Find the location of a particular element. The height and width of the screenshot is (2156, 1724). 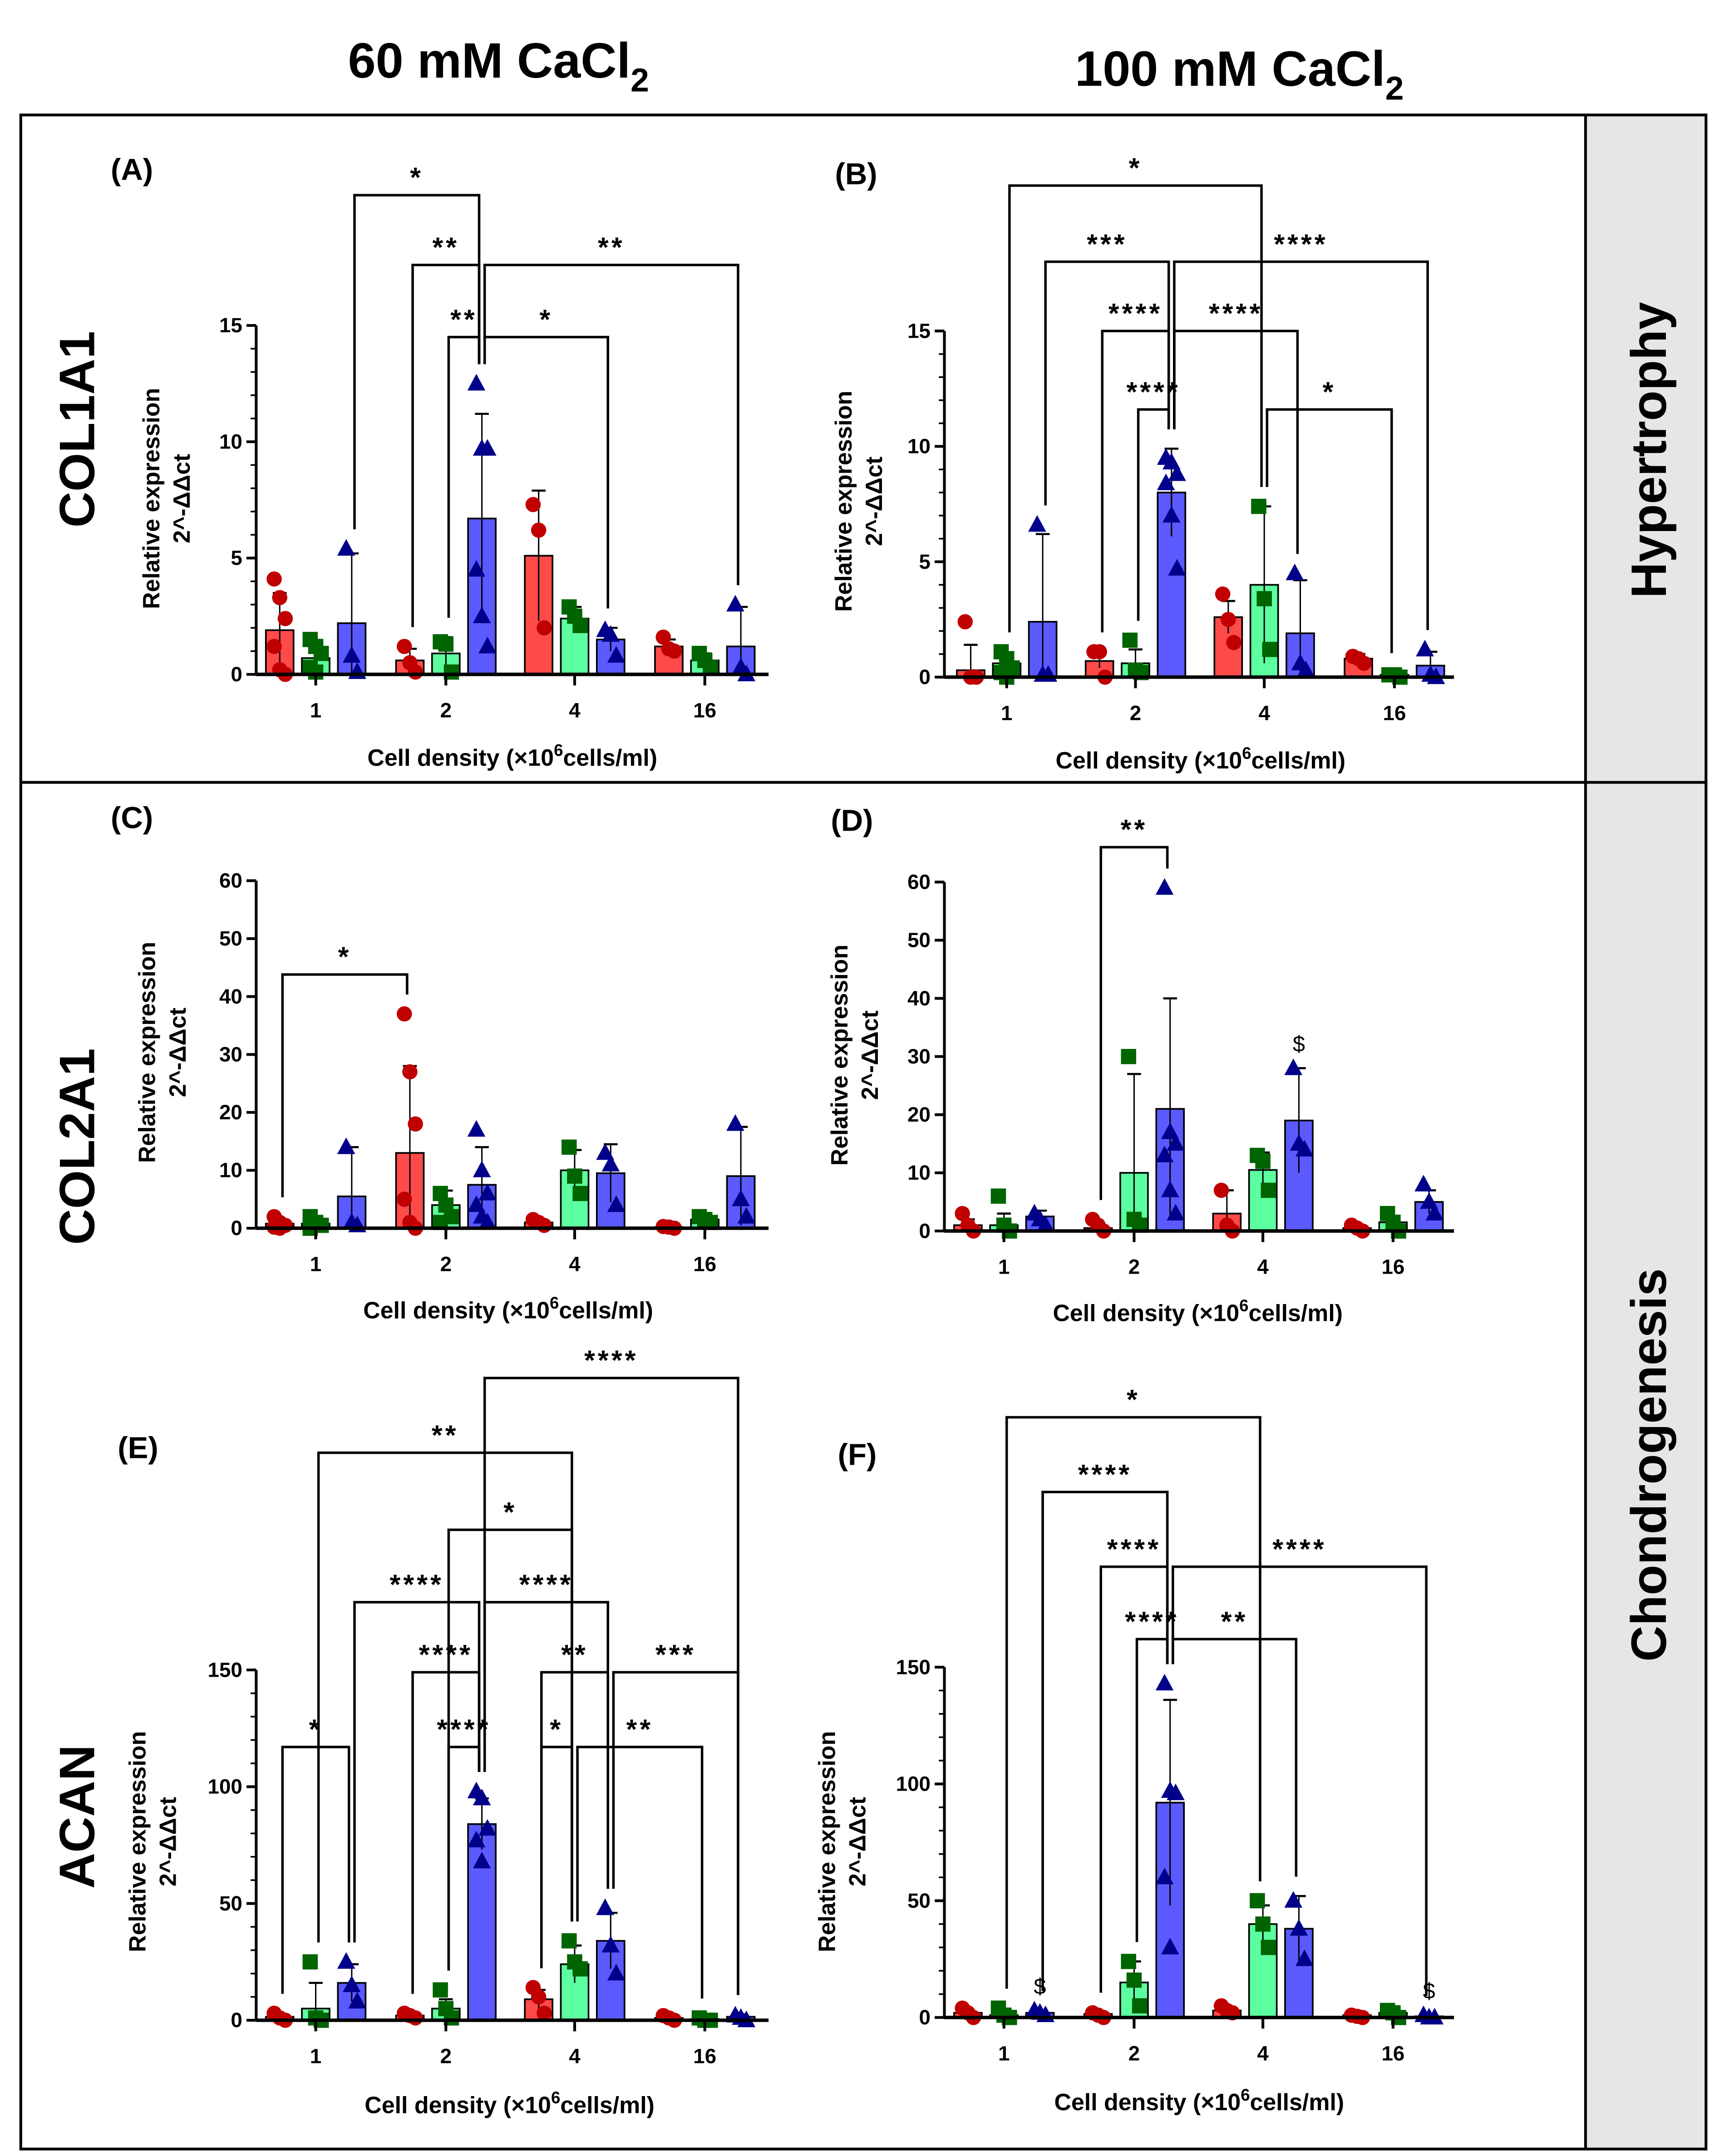

y-tick-label: 100 is located at coordinates (225, 1786).